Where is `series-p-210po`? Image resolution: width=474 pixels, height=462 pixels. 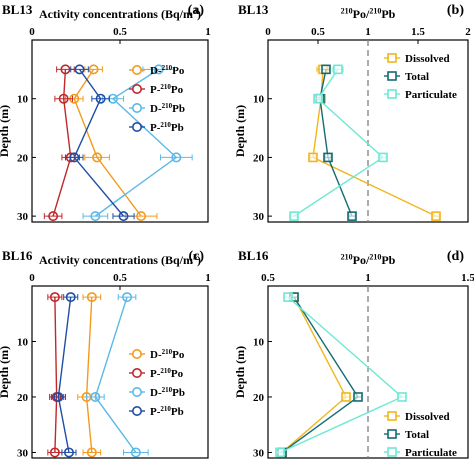 series-p-210po is located at coordinates (62, 143).